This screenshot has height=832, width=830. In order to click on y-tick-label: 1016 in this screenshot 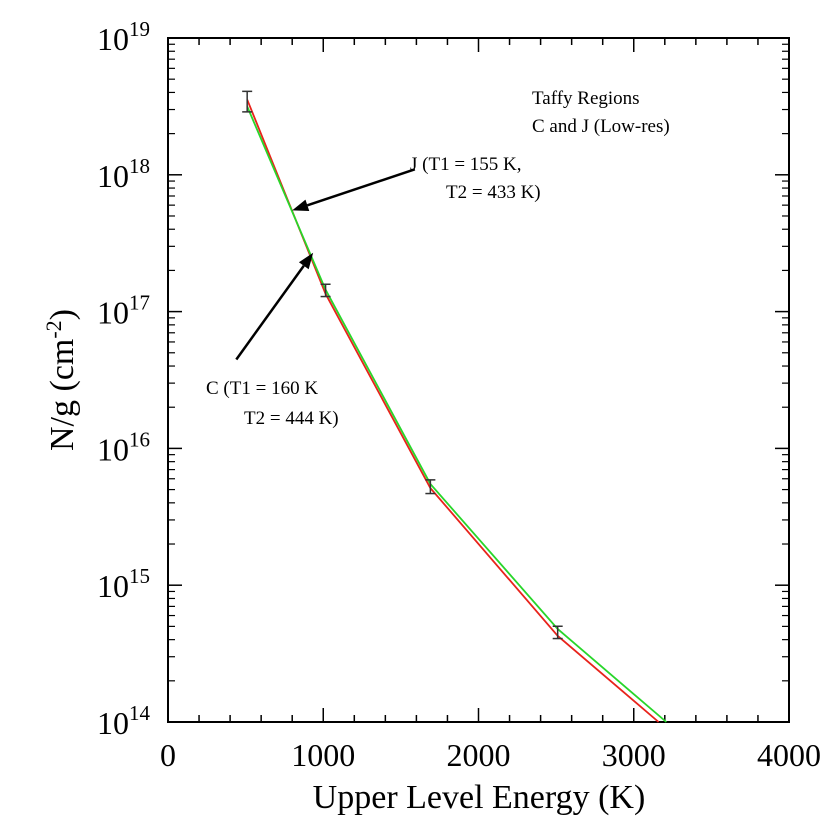, I will do `click(123, 447)`.